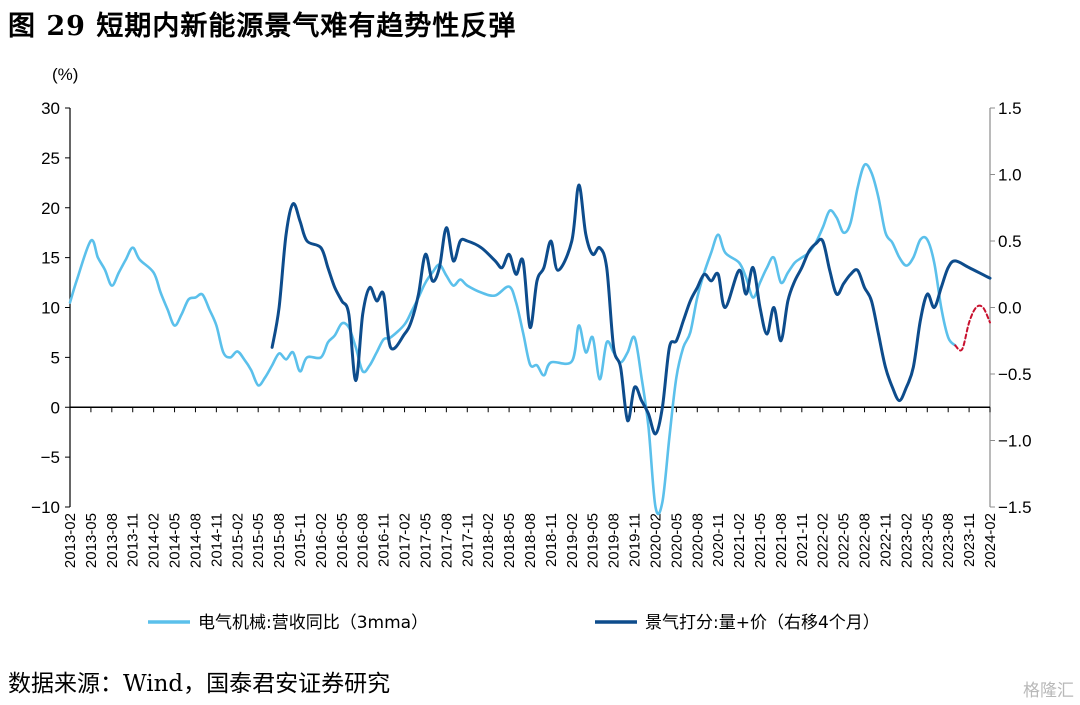 The height and width of the screenshot is (705, 1080). I want to click on left-tick-label: −10, so click(45, 507).